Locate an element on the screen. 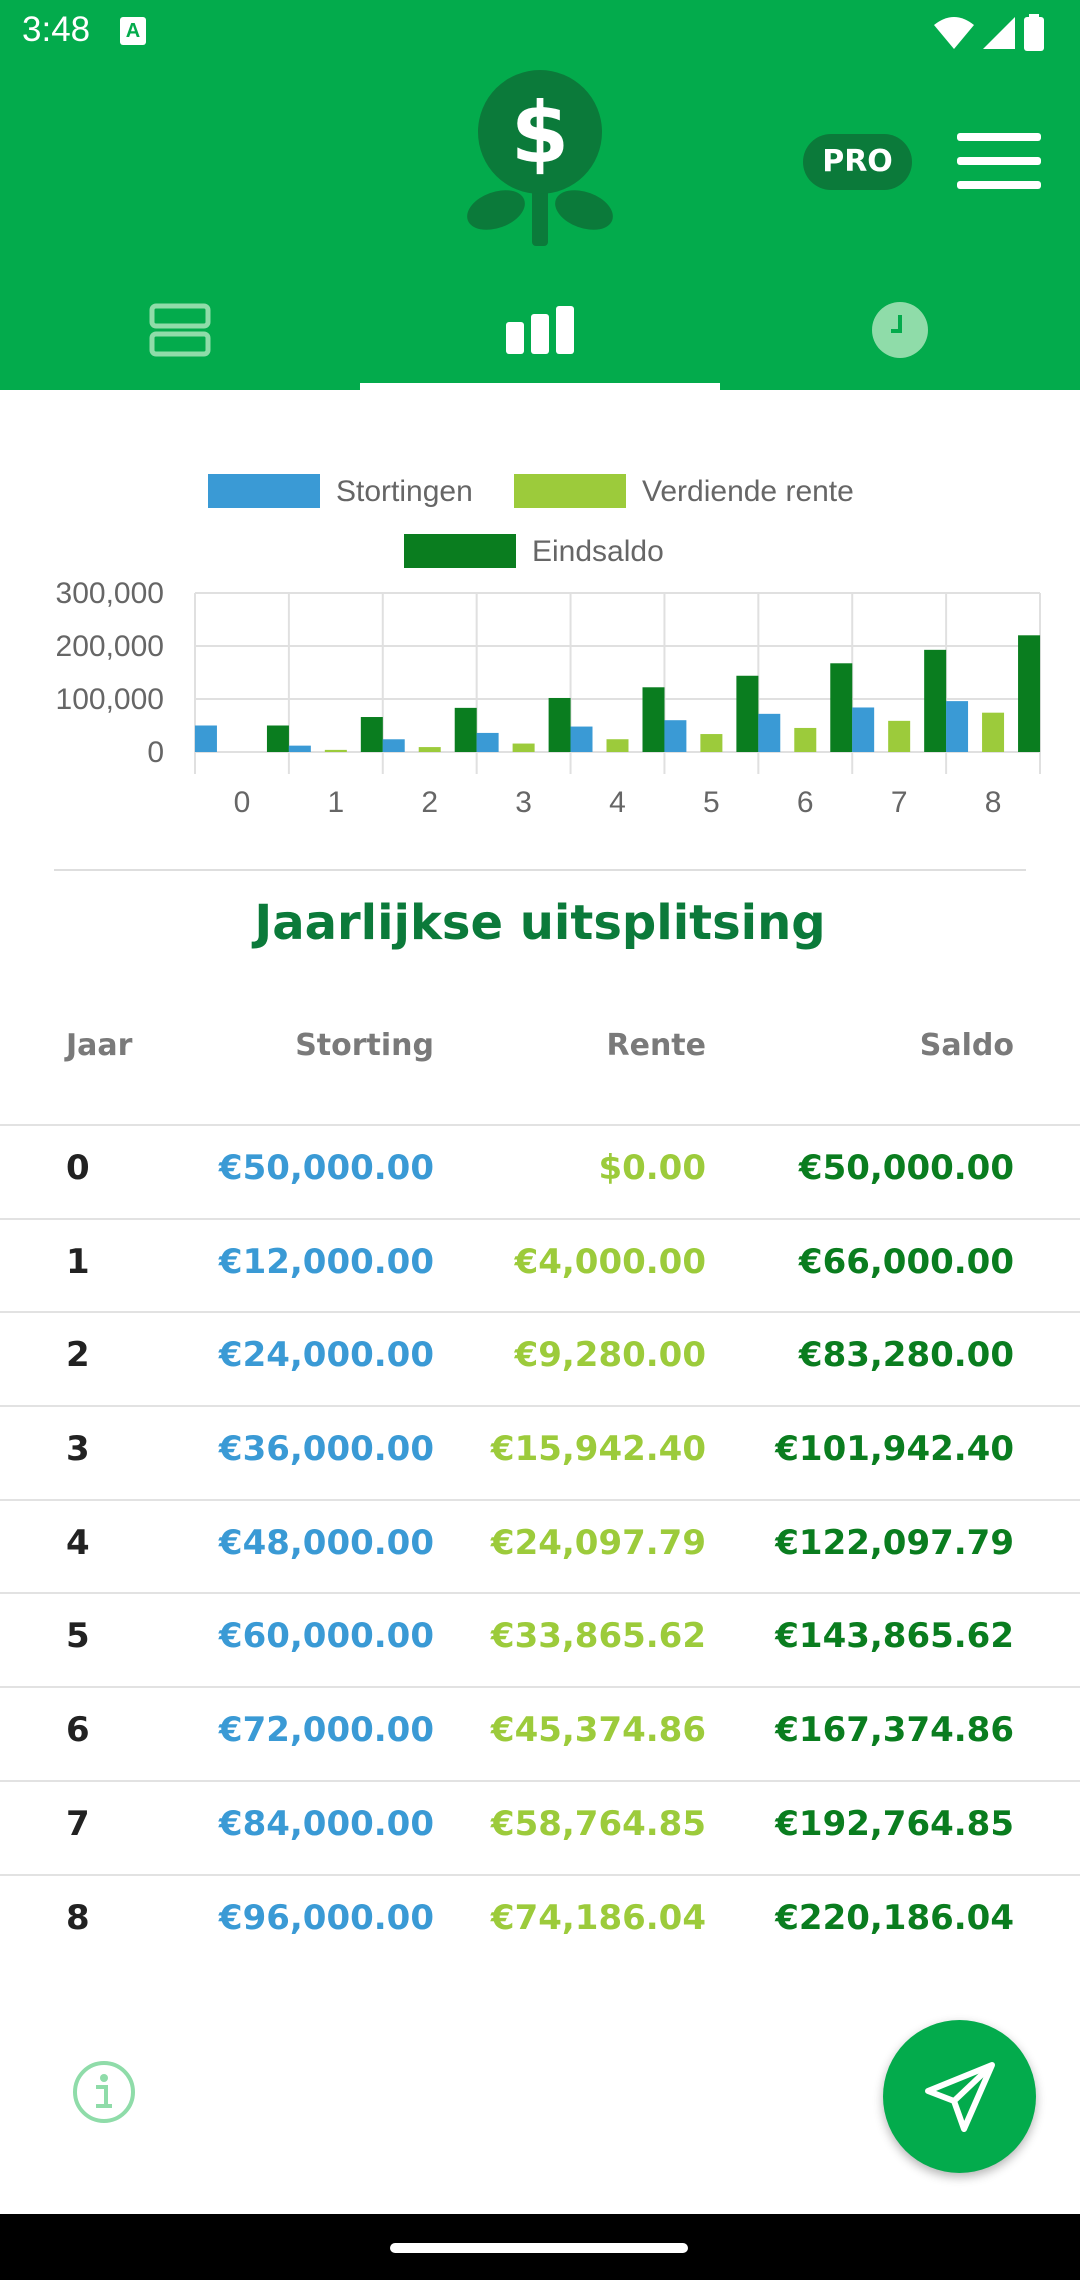  table-row: 5 €60,000.00 €33,865.62 €143,865.62 is located at coordinates (540, 1639).